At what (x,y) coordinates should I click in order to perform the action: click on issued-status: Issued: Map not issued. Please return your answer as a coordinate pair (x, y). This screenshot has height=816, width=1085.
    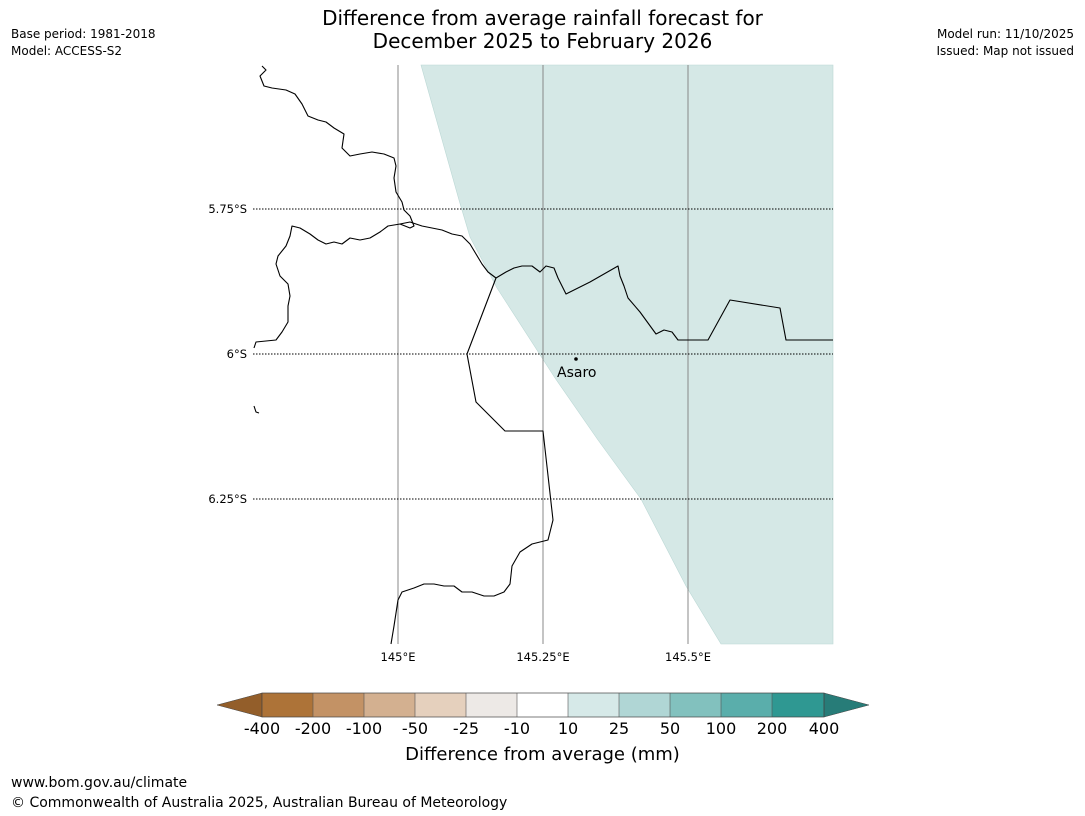
    Looking at the image, I should click on (1005, 51).